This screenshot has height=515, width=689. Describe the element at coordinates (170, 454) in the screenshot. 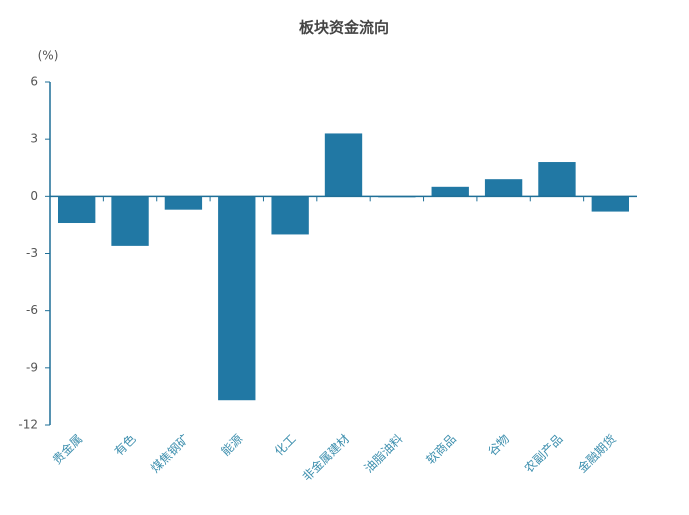

I see `x-tick-label: 煤焦钢矿` at that location.